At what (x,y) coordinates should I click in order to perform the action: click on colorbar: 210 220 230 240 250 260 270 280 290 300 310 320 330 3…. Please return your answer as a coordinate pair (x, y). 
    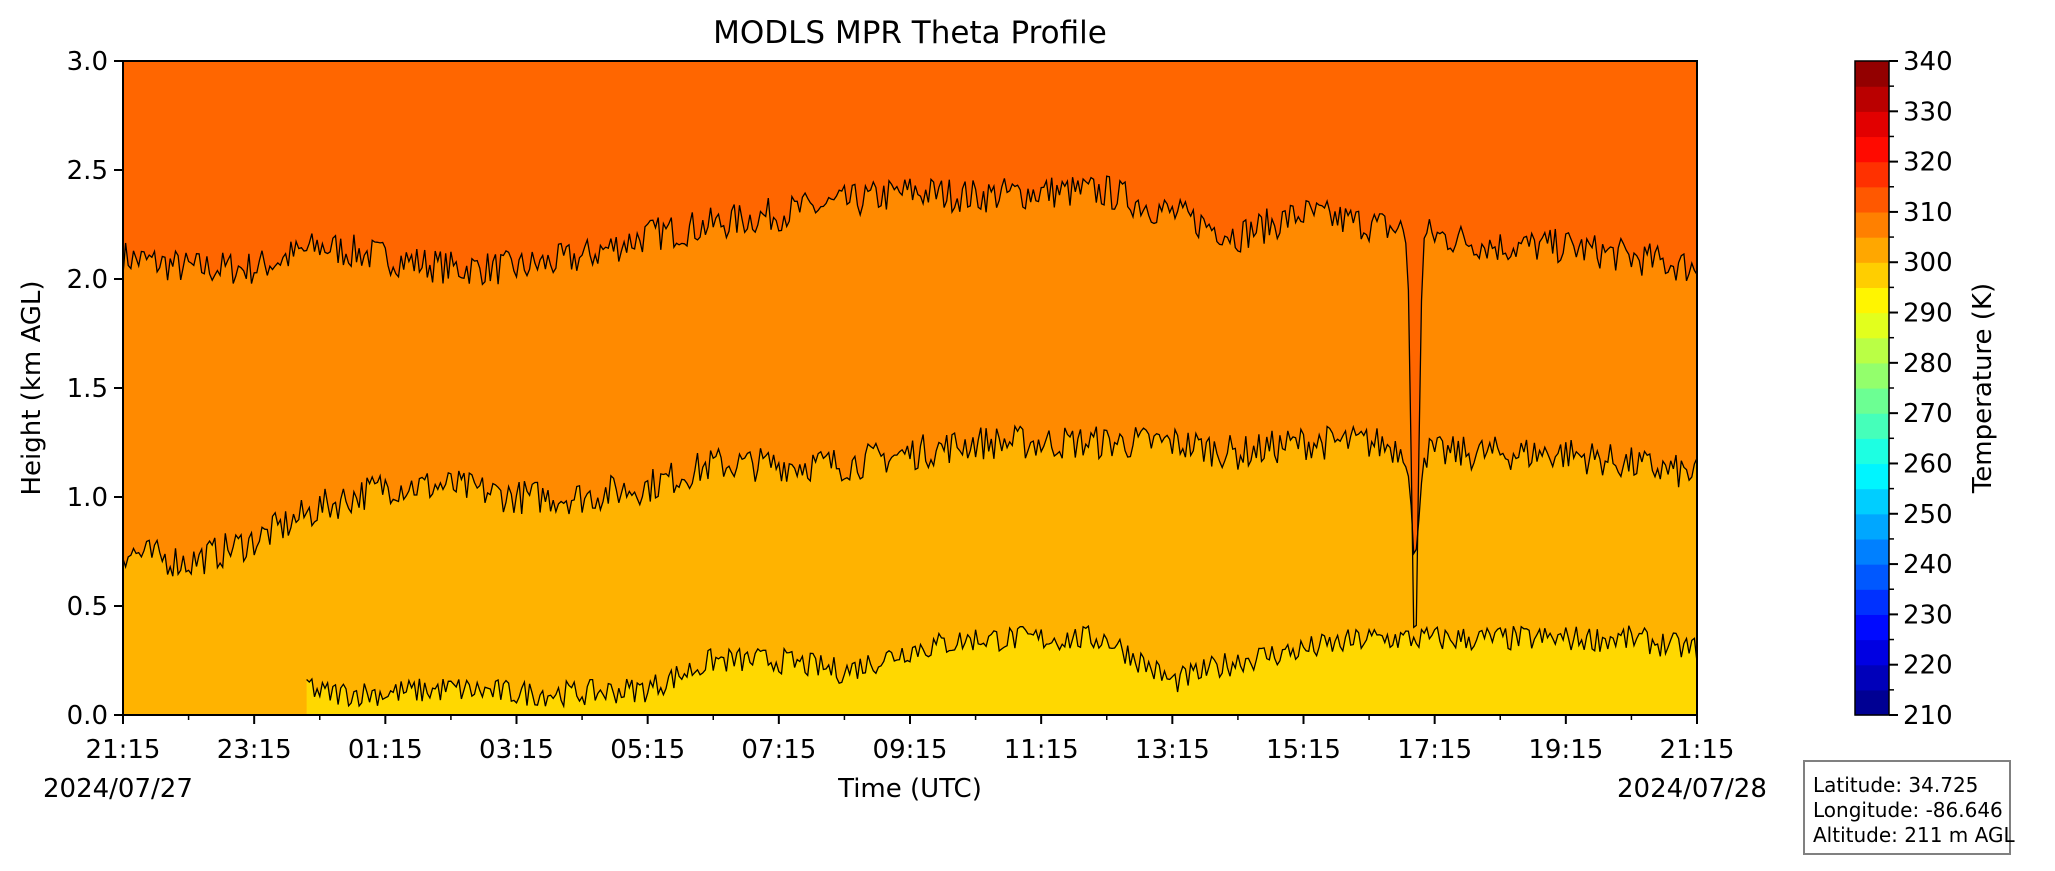
    Looking at the image, I should click on (1903, 389).